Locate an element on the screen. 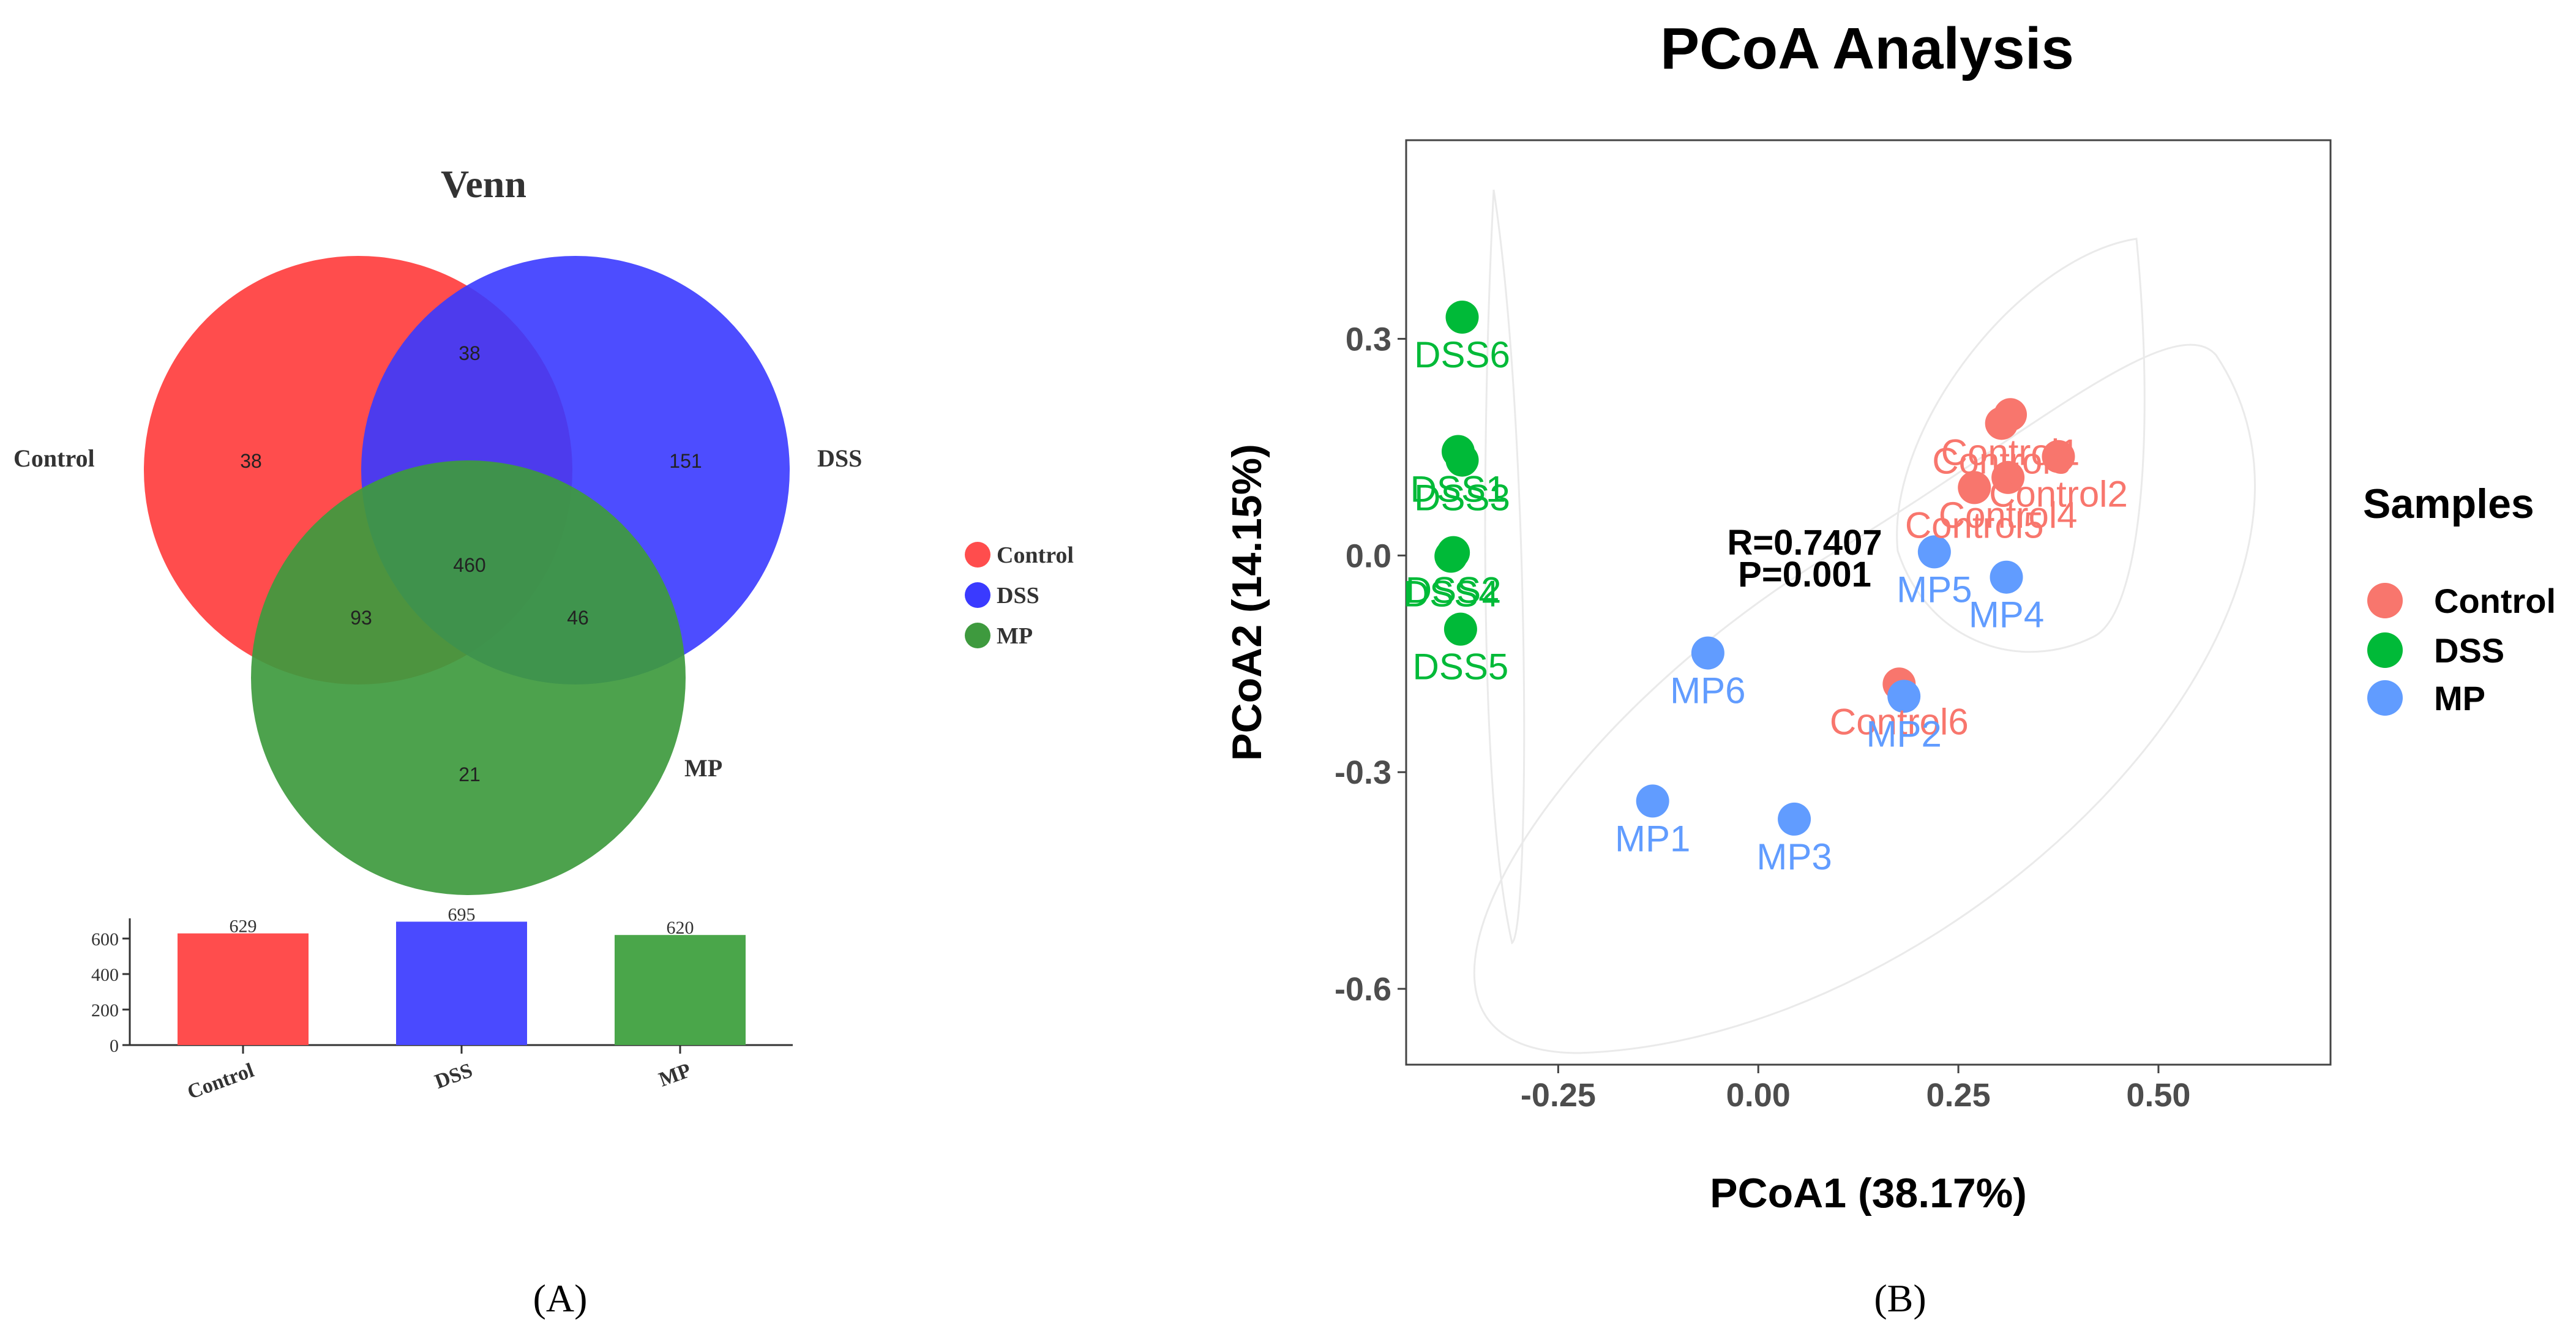  pcoa-point-label: Control2 is located at coordinates (2058, 494).